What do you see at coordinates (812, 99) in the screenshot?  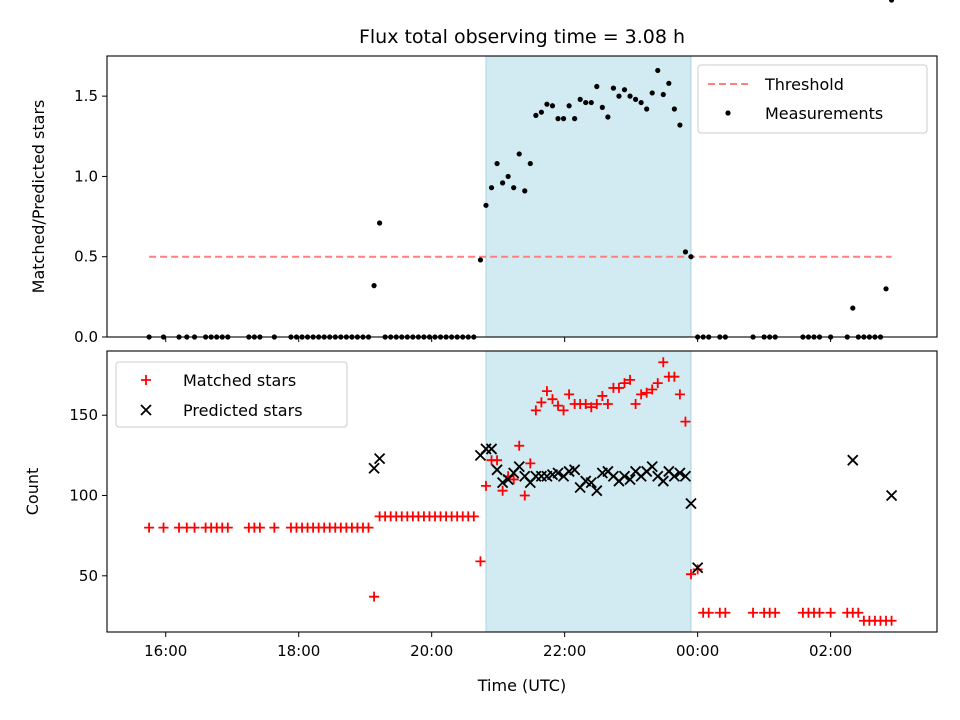 I see `legend-box-top` at bounding box center [812, 99].